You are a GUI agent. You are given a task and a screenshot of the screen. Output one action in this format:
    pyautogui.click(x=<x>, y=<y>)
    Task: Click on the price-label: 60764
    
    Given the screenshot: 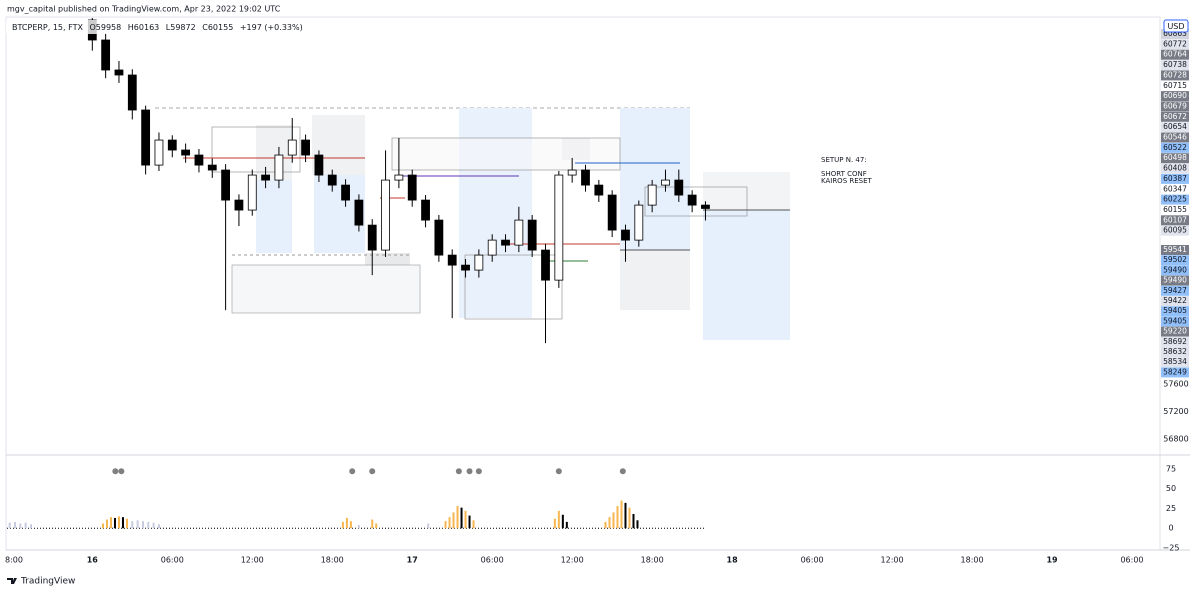 What is the action you would take?
    pyautogui.click(x=1175, y=54)
    